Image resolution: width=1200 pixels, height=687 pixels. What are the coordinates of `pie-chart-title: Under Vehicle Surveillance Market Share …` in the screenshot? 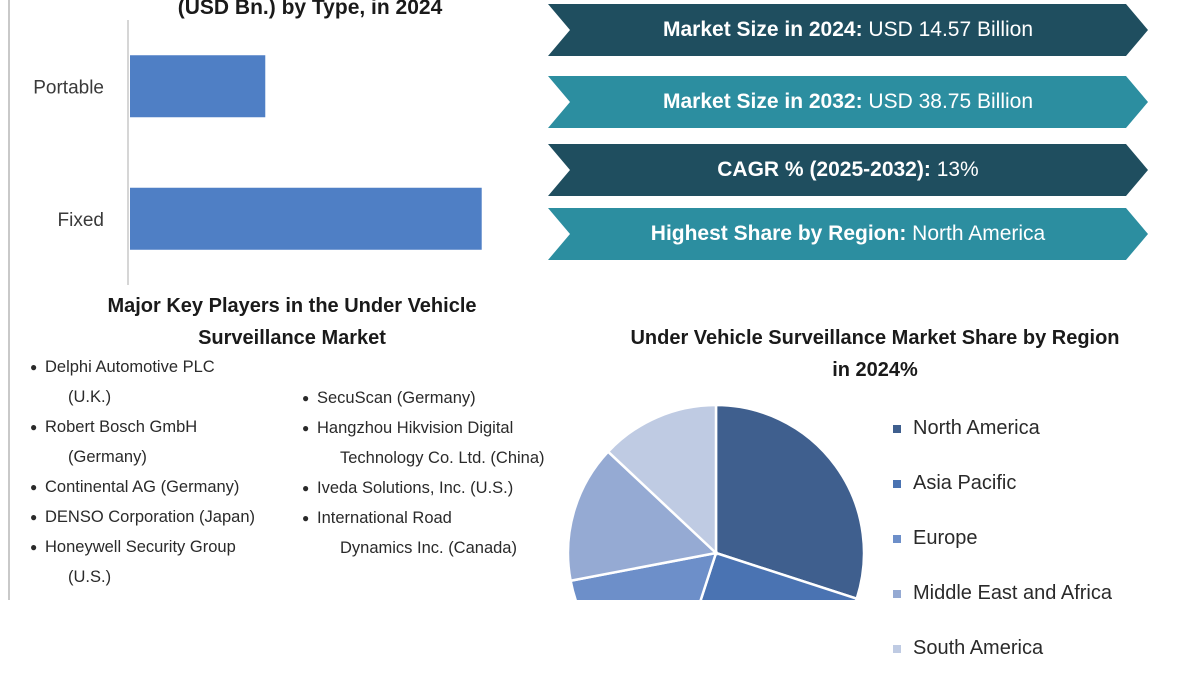 It's located at (875, 354).